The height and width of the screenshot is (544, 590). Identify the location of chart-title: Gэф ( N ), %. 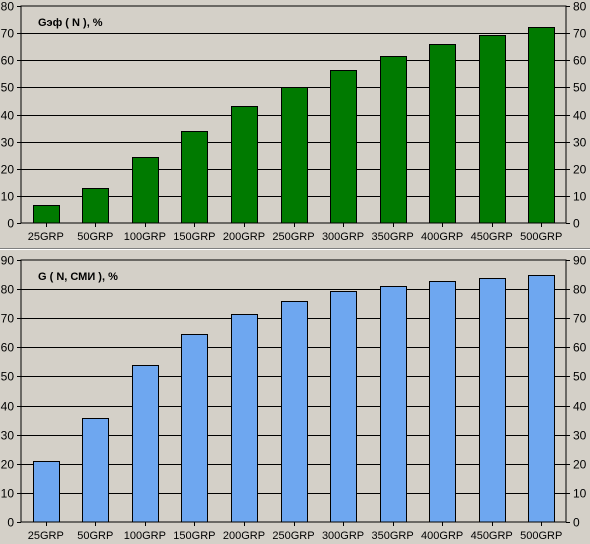
(70, 23).